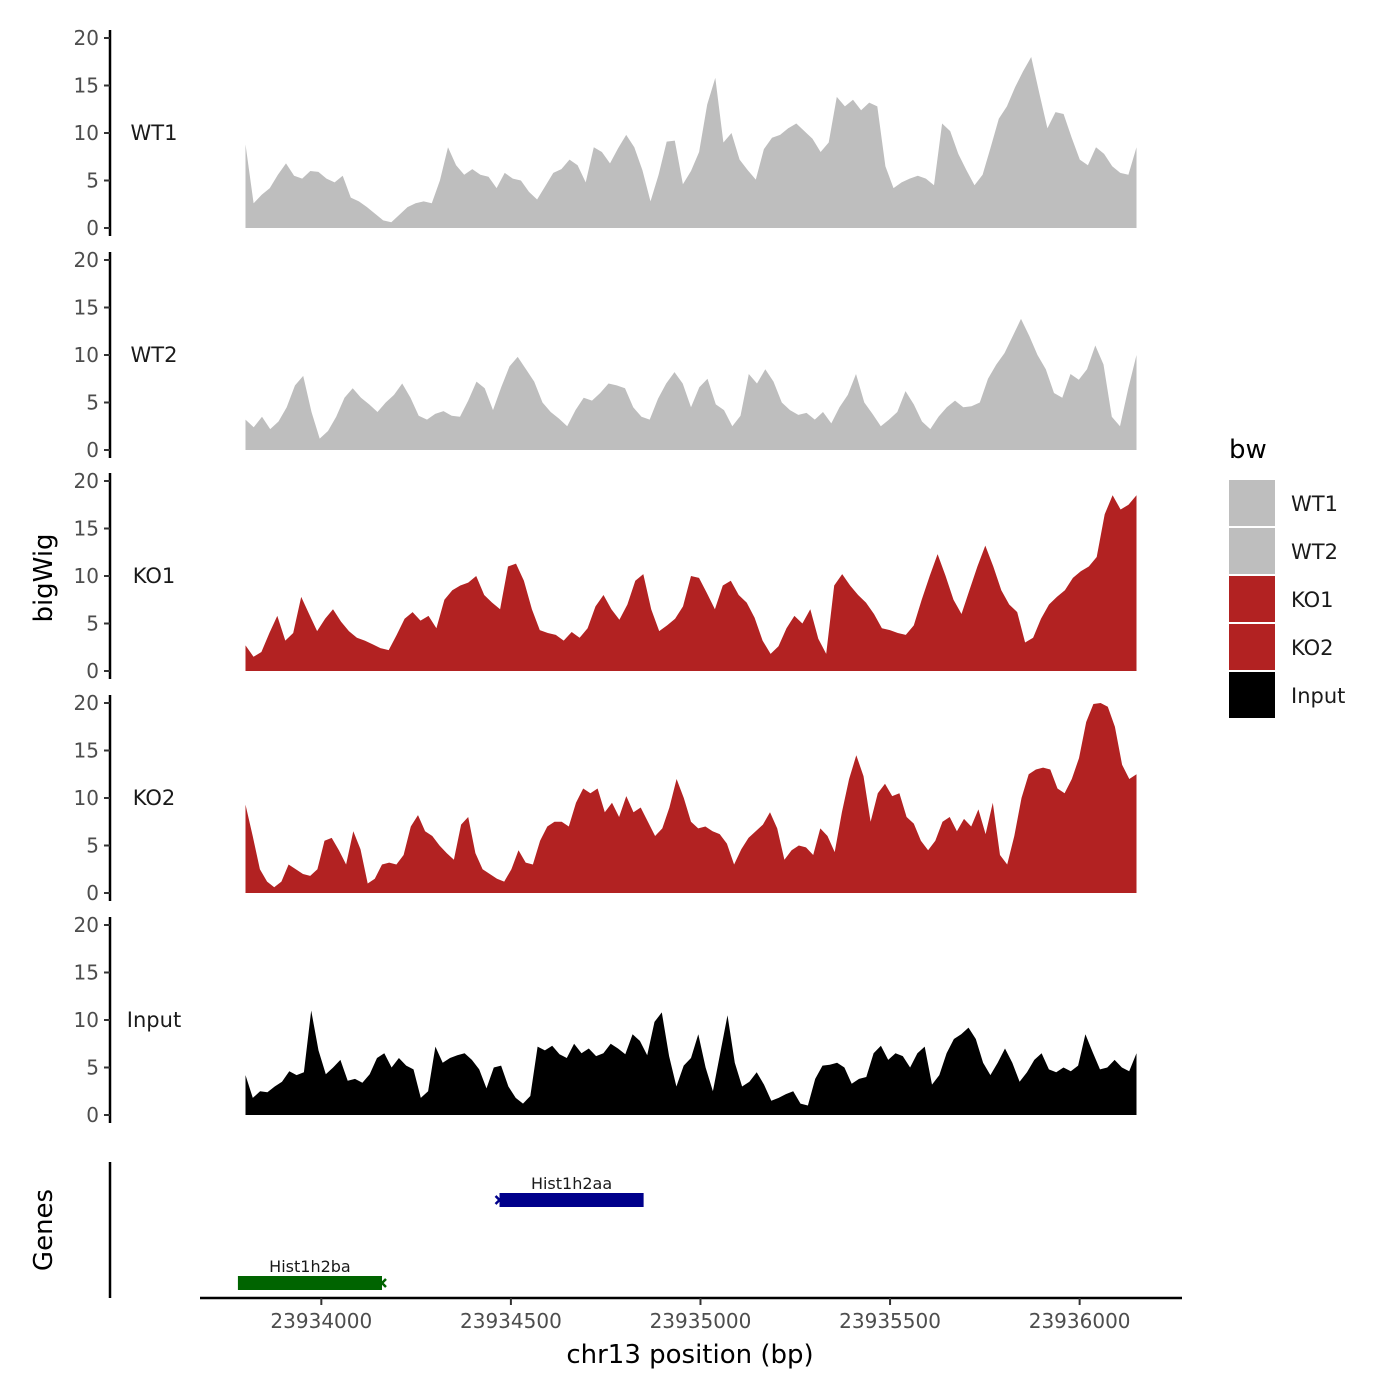 Image resolution: width=1400 pixels, height=1400 pixels. I want to click on legend-key-wt2, so click(1252, 551).